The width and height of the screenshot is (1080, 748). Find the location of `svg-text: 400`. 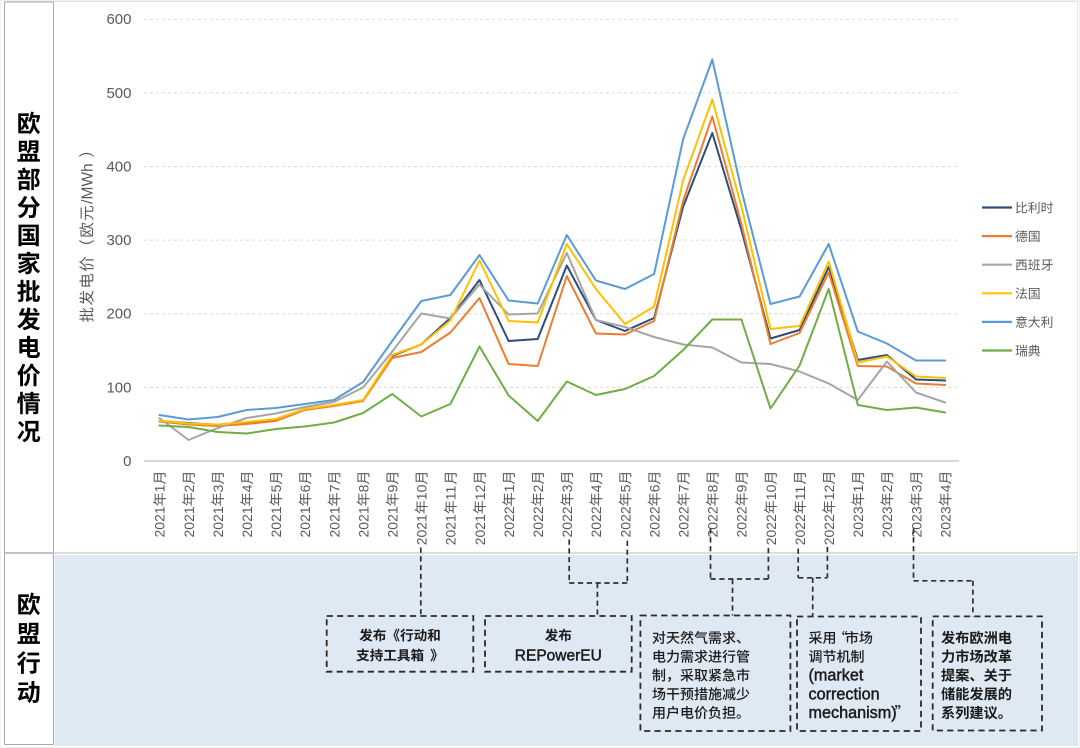

svg-text: 400 is located at coordinates (118, 166).